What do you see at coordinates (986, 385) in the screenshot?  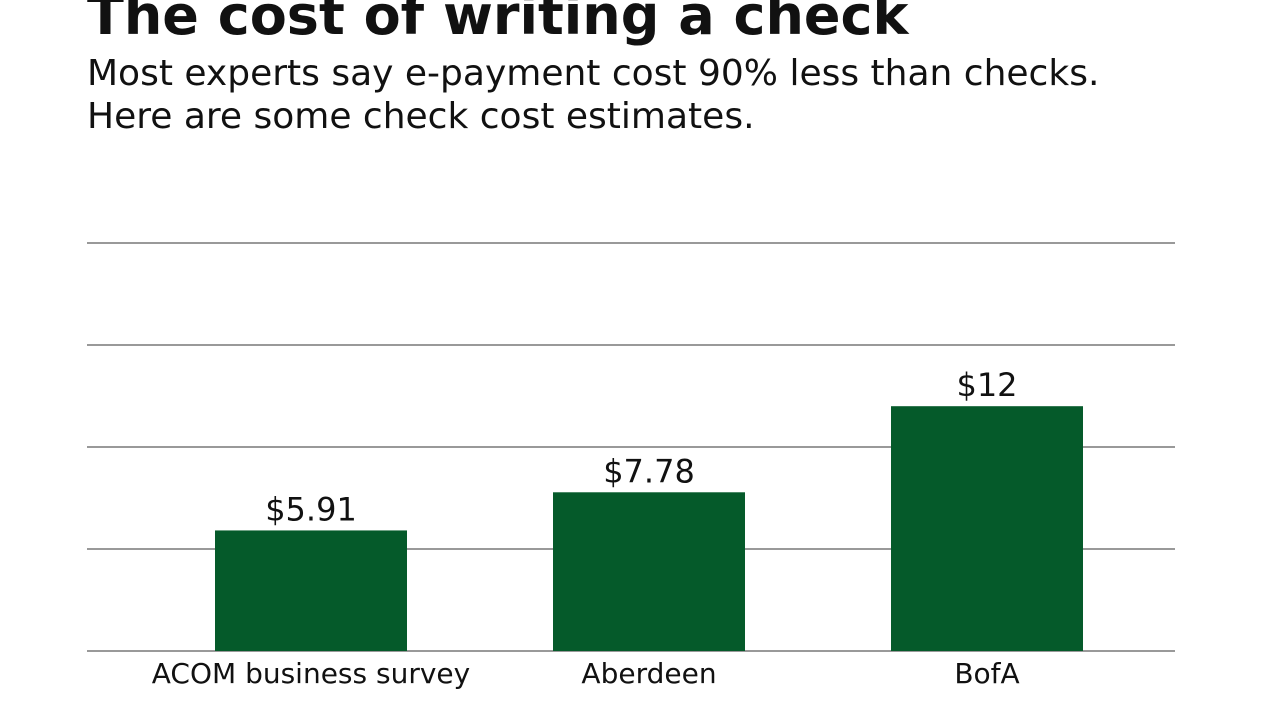 I see `value-label: $12` at bounding box center [986, 385].